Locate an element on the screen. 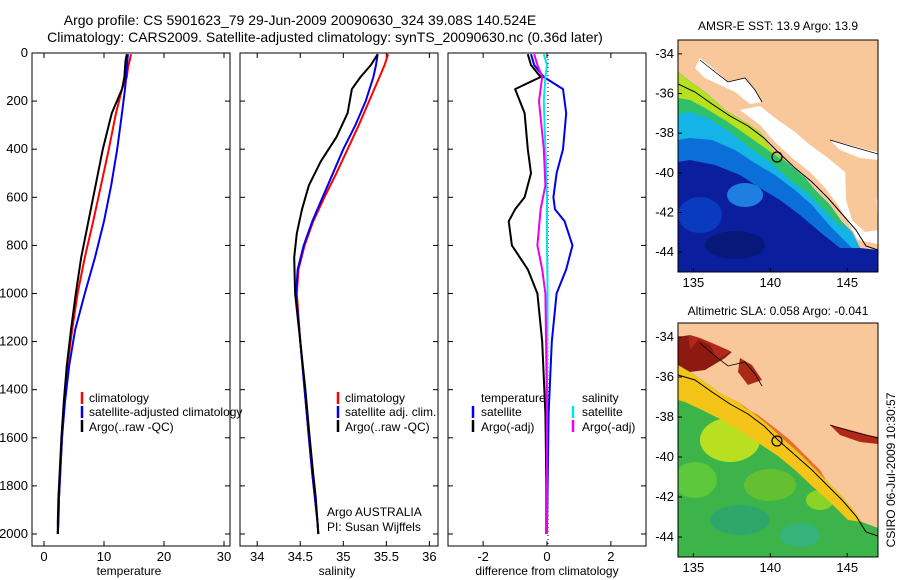 Image resolution: width=900 pixels, height=580 pixels. sla-map-frame is located at coordinates (778, 440).